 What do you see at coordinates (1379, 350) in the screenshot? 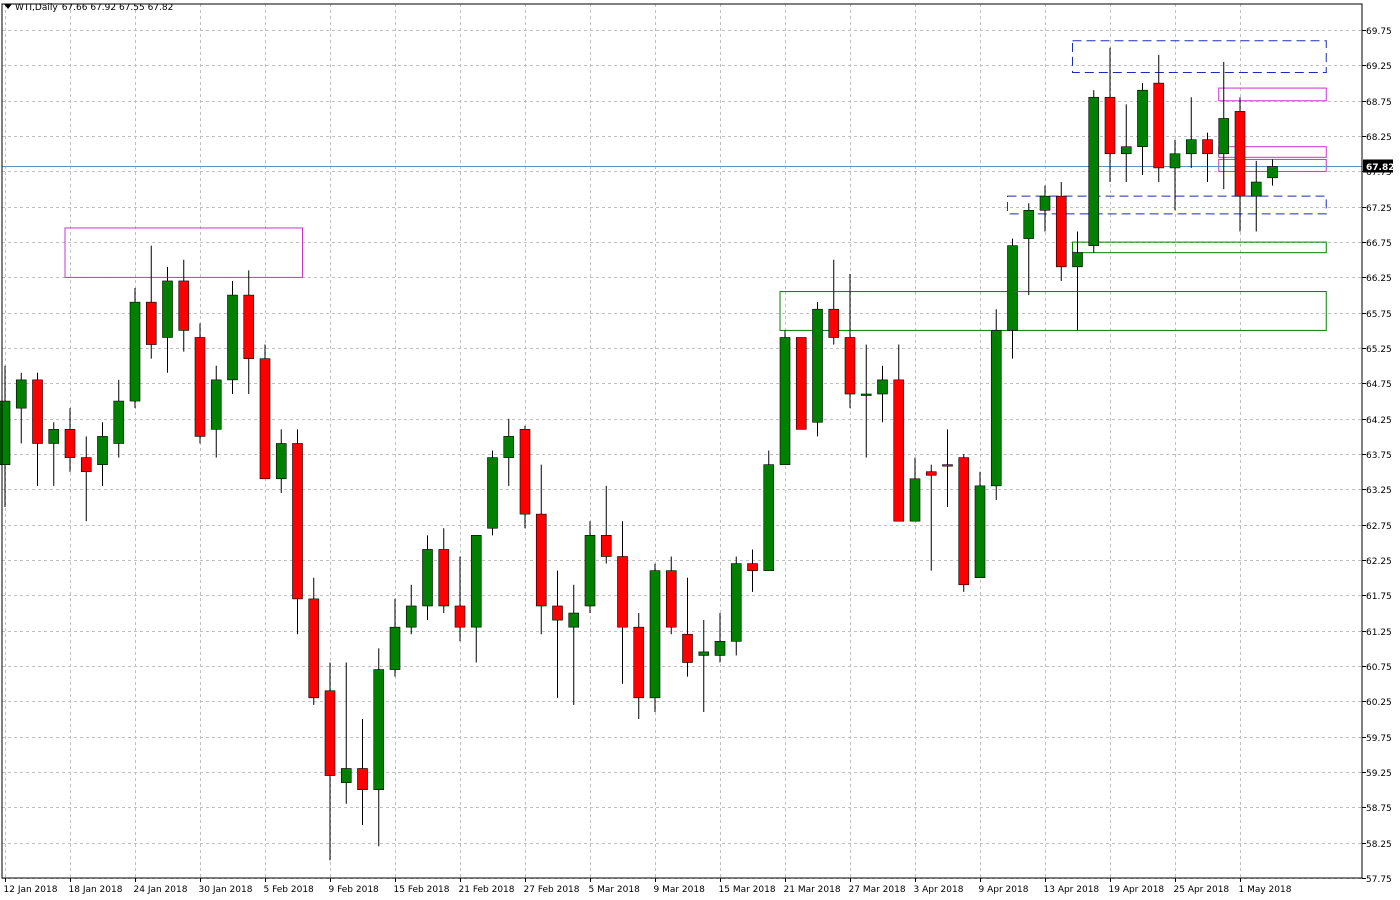
I see `y-tick-label: 65.25` at bounding box center [1379, 350].